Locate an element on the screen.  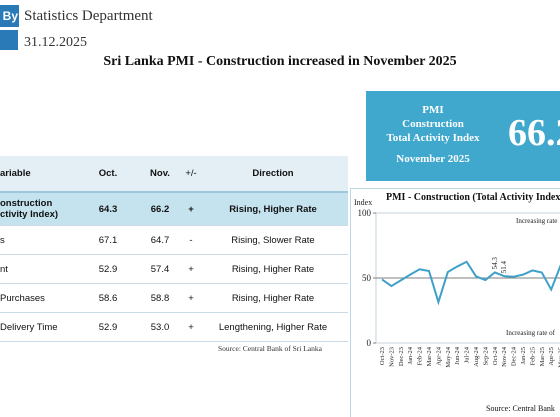
kpi-value: 66.2 is located at coordinates (534, 133).